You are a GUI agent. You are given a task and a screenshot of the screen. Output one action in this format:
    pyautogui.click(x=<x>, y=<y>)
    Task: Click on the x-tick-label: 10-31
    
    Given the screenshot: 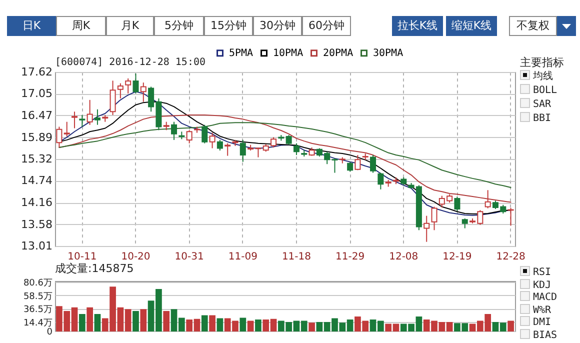 What is the action you would take?
    pyautogui.click(x=189, y=257)
    